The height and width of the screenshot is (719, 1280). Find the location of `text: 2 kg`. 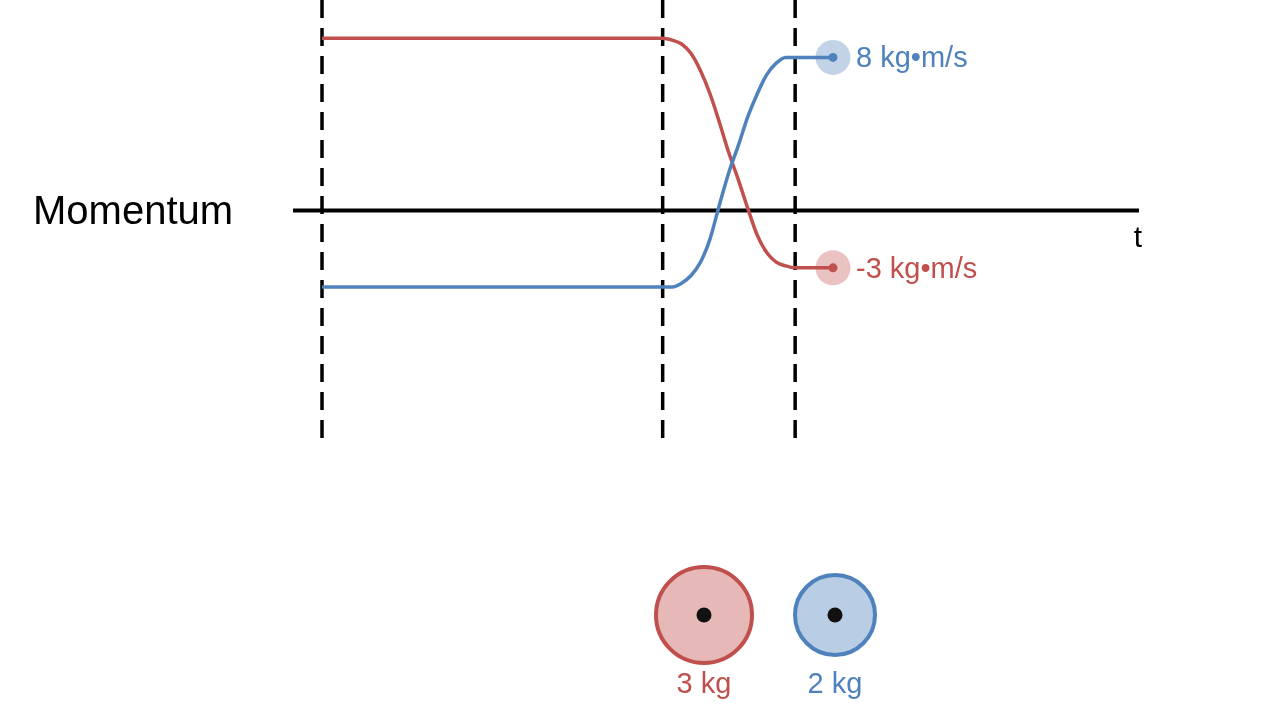

text: 2 kg is located at coordinates (835, 683).